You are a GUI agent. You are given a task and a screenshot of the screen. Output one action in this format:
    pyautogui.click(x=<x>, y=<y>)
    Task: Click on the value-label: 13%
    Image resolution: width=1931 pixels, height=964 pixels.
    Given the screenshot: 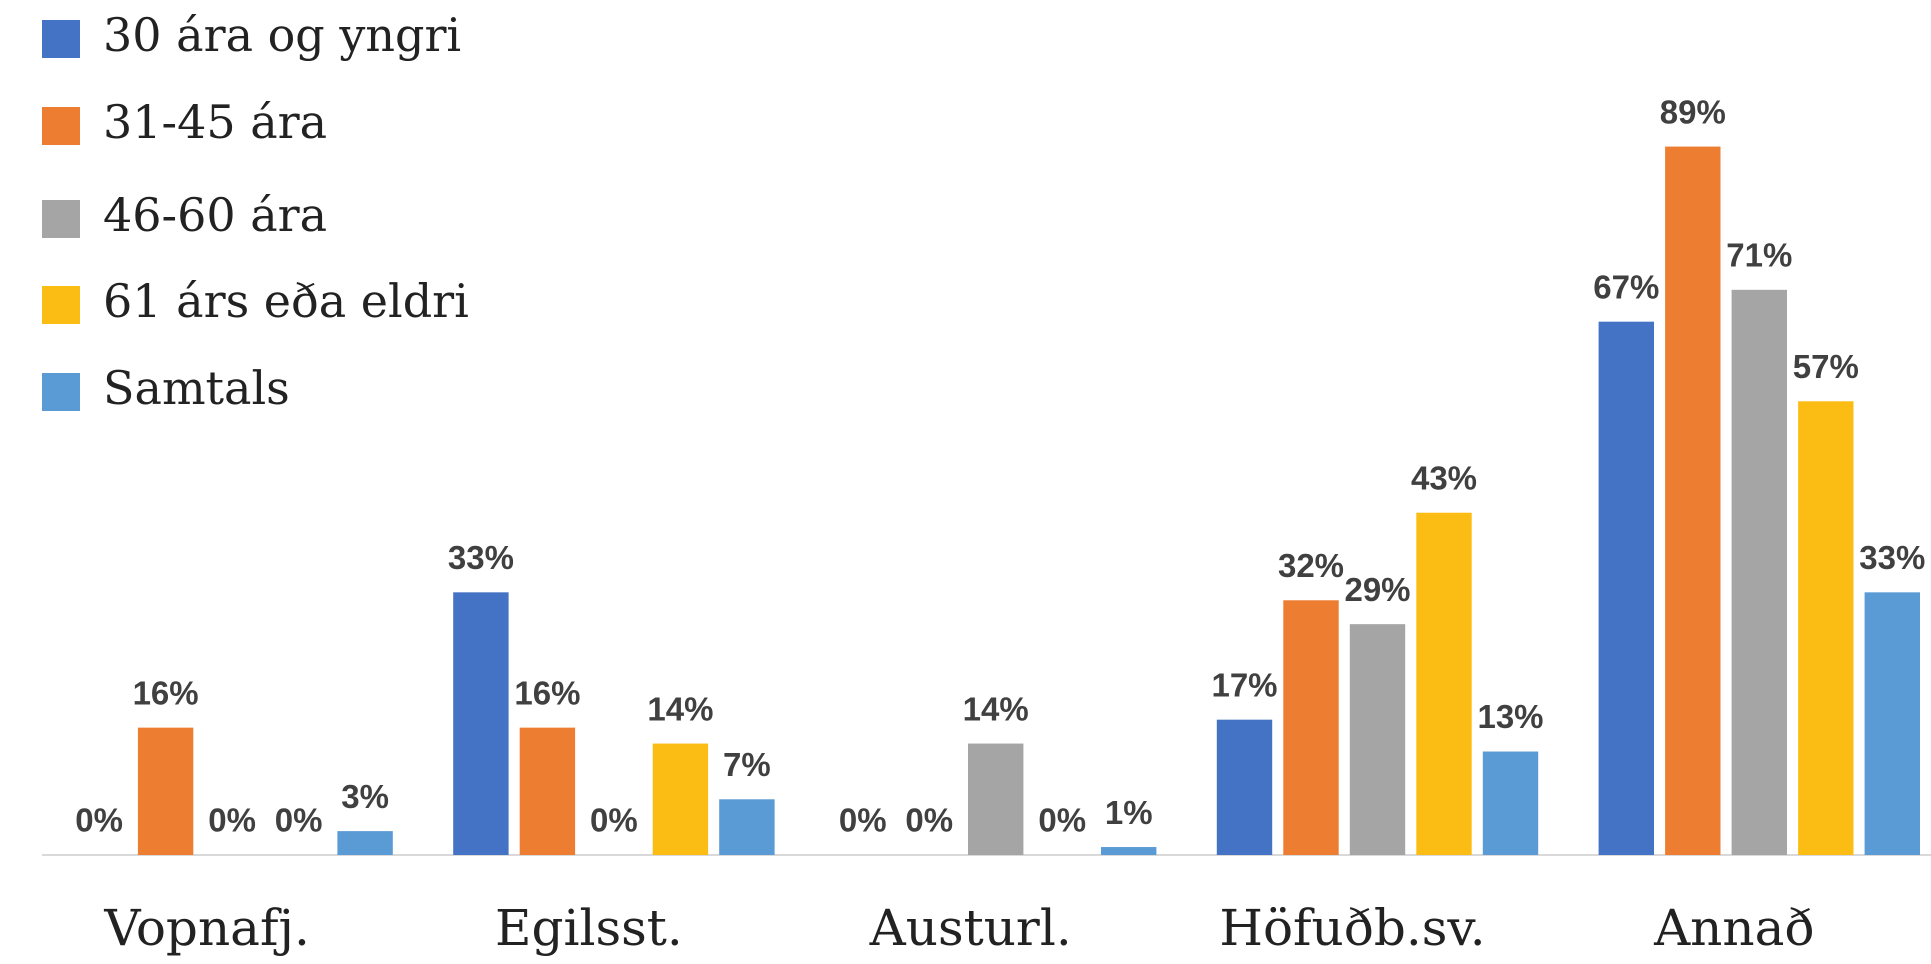 What is the action you would take?
    pyautogui.click(x=1510, y=716)
    